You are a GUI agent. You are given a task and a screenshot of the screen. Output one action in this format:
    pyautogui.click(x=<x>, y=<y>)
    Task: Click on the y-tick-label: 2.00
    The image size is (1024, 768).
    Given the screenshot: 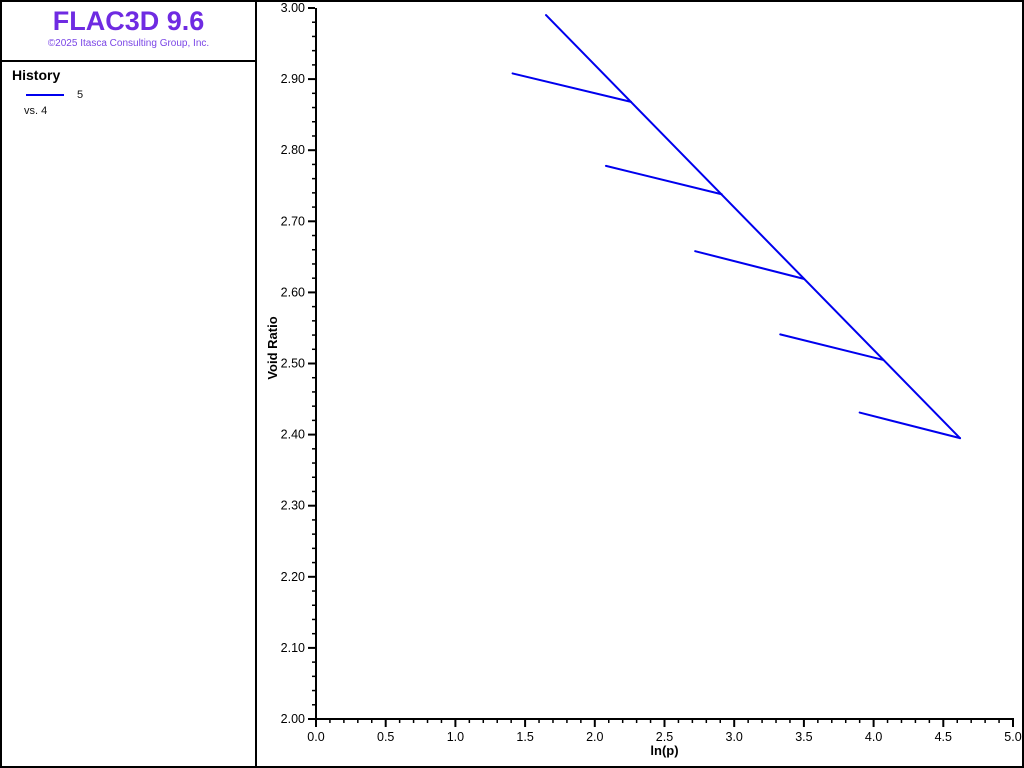 What is the action you would take?
    pyautogui.click(x=293, y=719)
    